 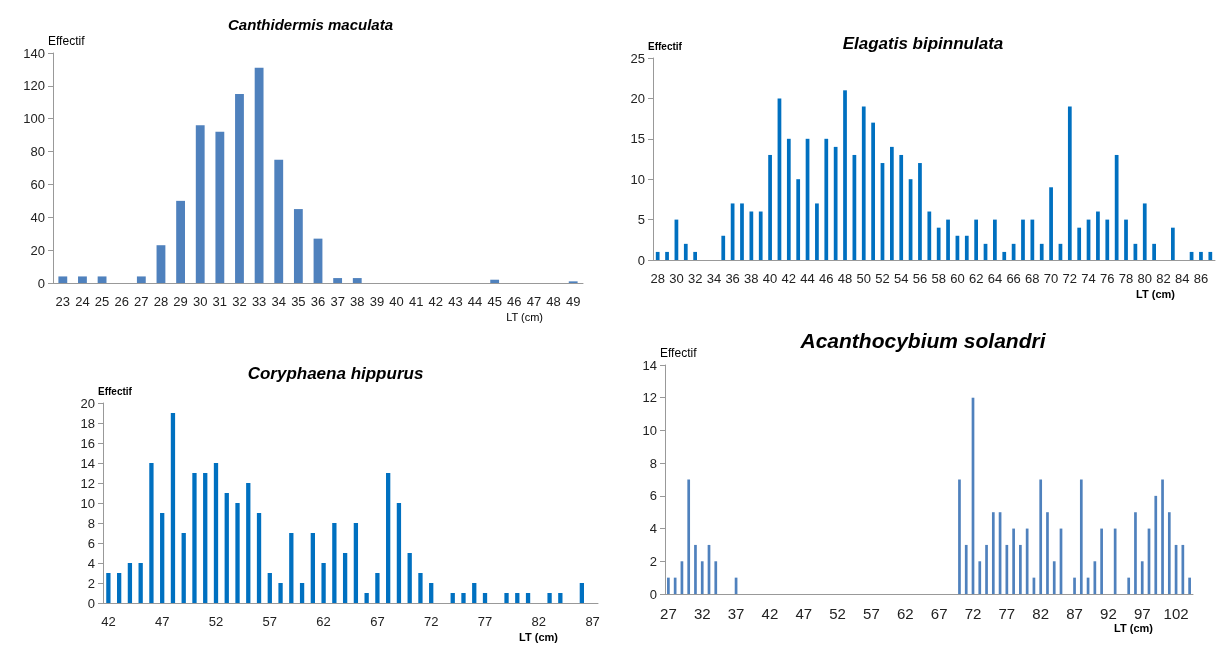 What do you see at coordinates (216, 621) in the screenshot?
I see `x-tick-label: 52` at bounding box center [216, 621].